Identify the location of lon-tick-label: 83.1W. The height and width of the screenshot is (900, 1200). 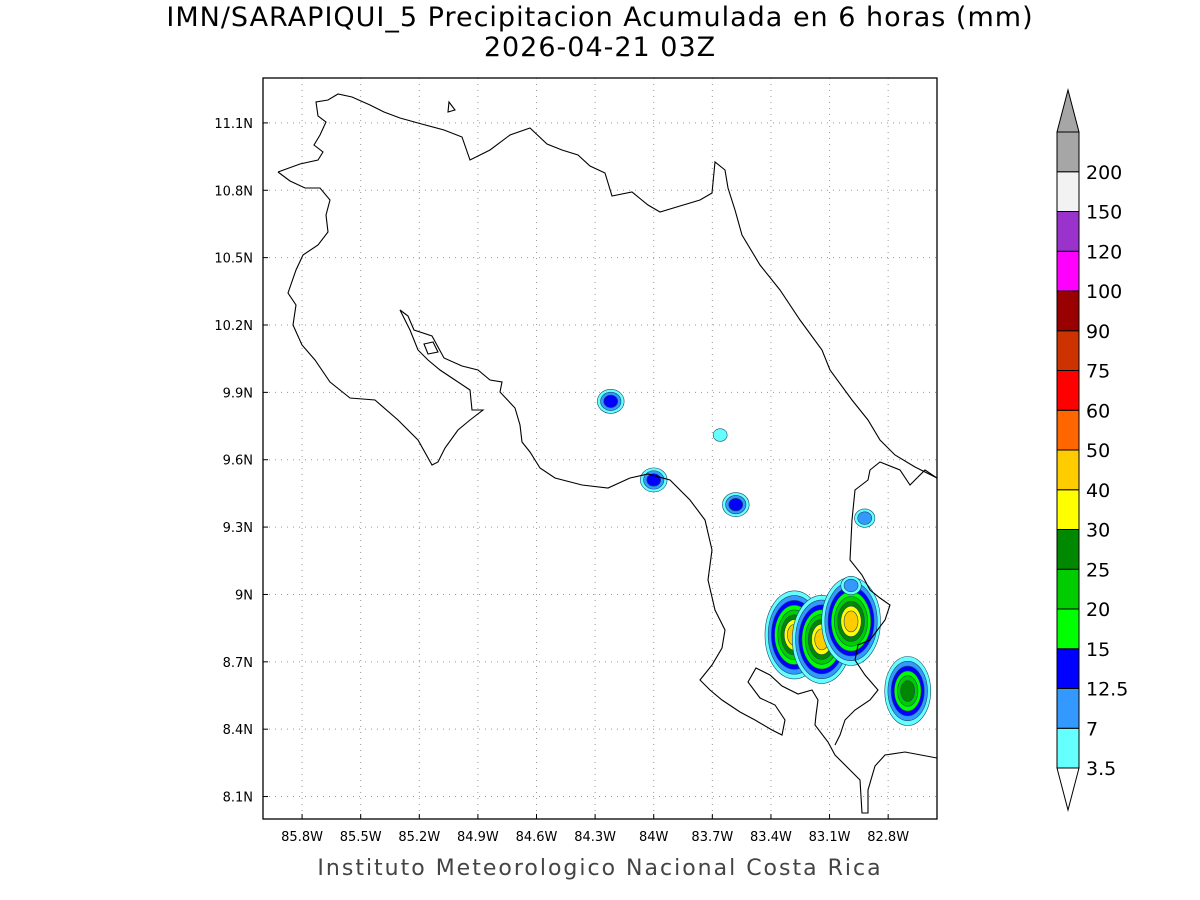
(830, 837).